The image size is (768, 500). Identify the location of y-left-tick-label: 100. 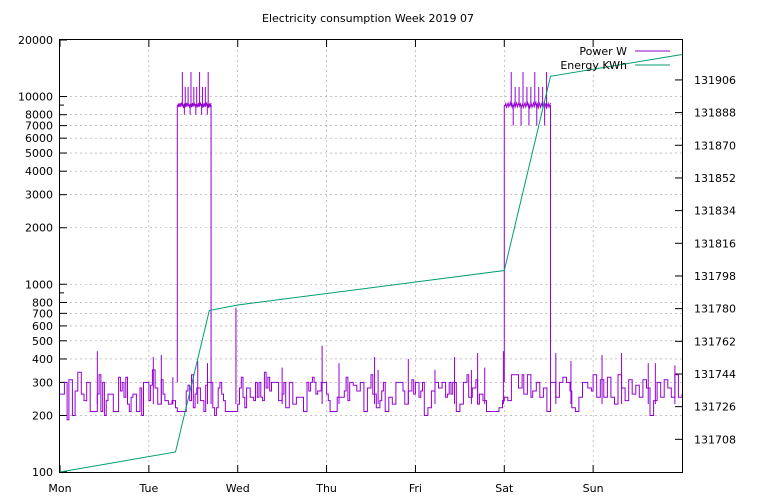
(42, 472).